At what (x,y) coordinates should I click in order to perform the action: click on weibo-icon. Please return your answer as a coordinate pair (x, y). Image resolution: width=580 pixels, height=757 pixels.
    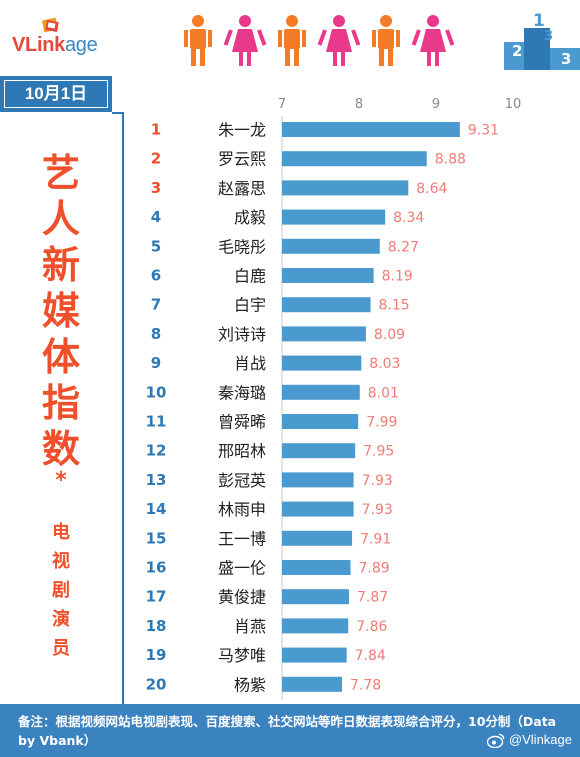
    Looking at the image, I should click on (496, 741).